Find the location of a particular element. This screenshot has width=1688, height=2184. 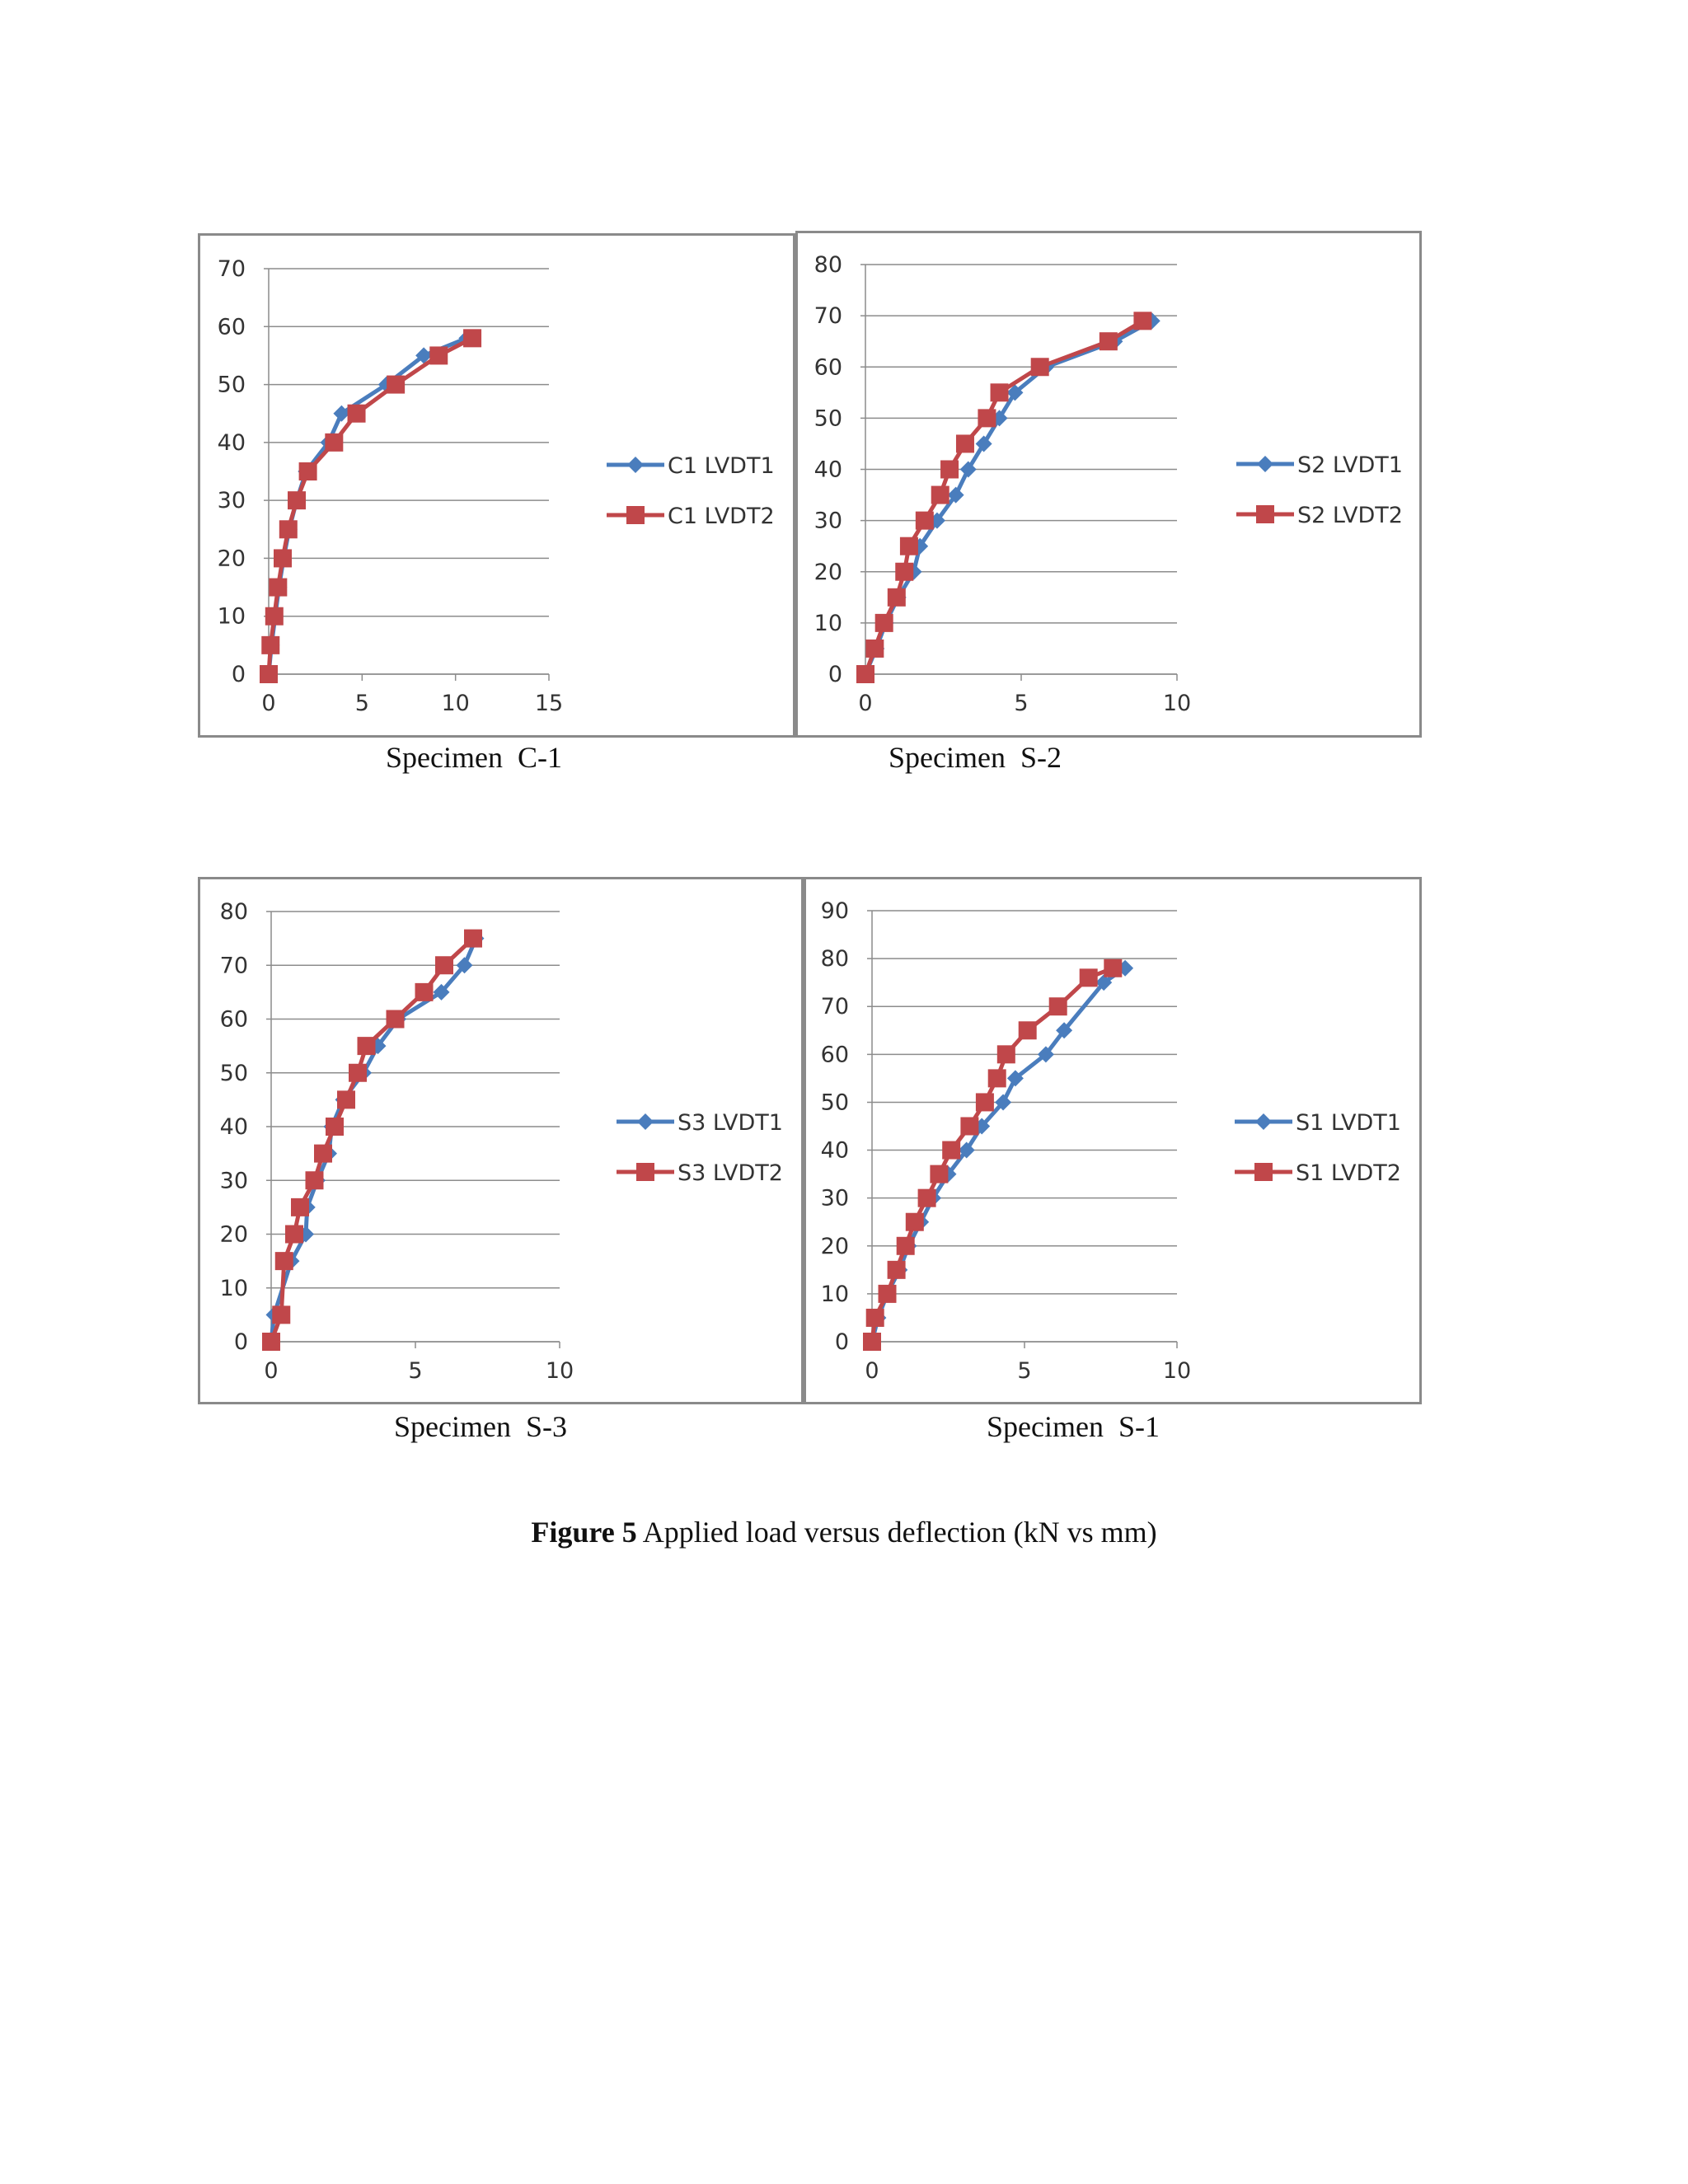

legend-label: S1 LVDT2 is located at coordinates (1349, 1173).